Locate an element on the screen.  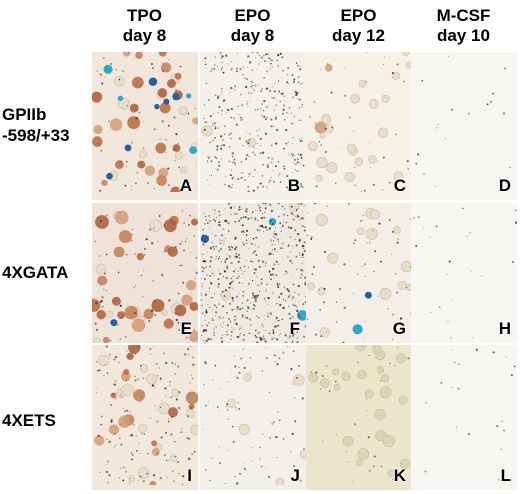
micrograph-image is located at coordinates (359, 273).